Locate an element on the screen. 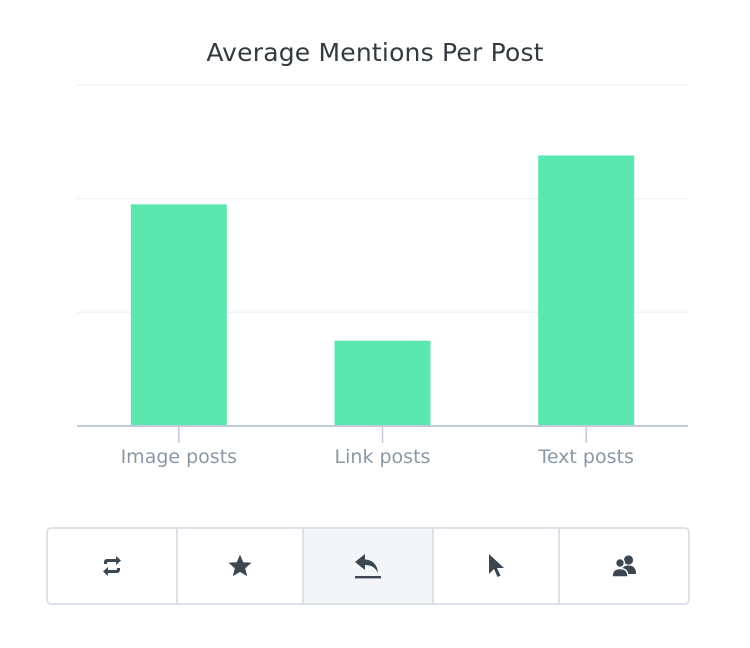 The width and height of the screenshot is (750, 648). replies-button is located at coordinates (369, 566).